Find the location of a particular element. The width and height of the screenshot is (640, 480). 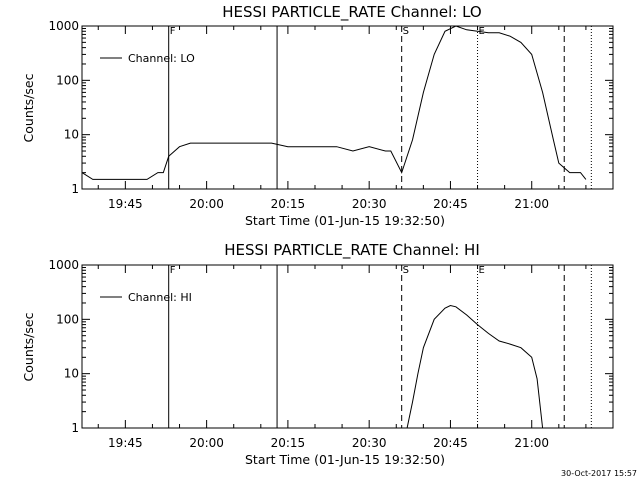

hi-x-tick-label: 19:45 is located at coordinates (125, 443).